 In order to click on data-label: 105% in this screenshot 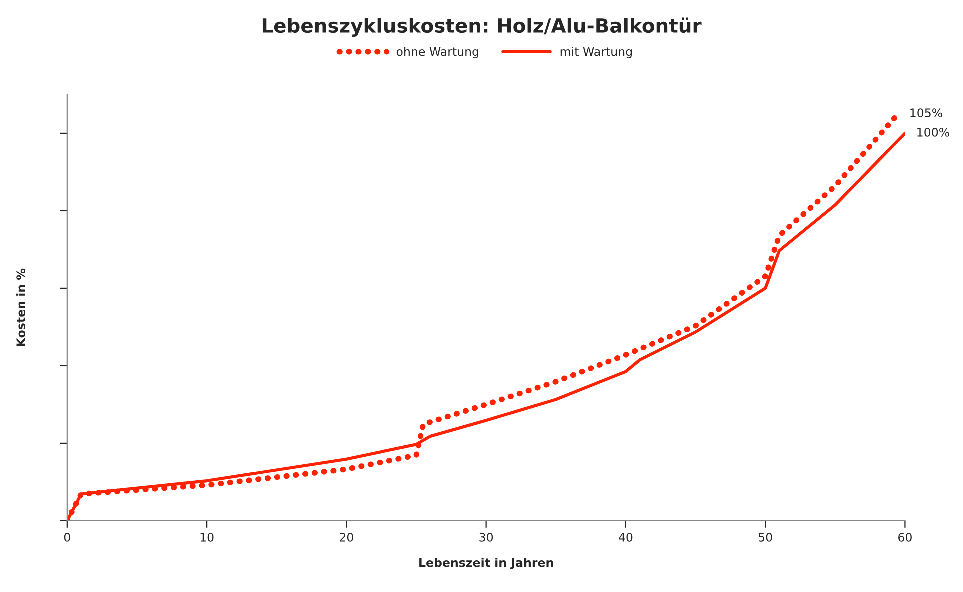, I will do `click(926, 113)`.